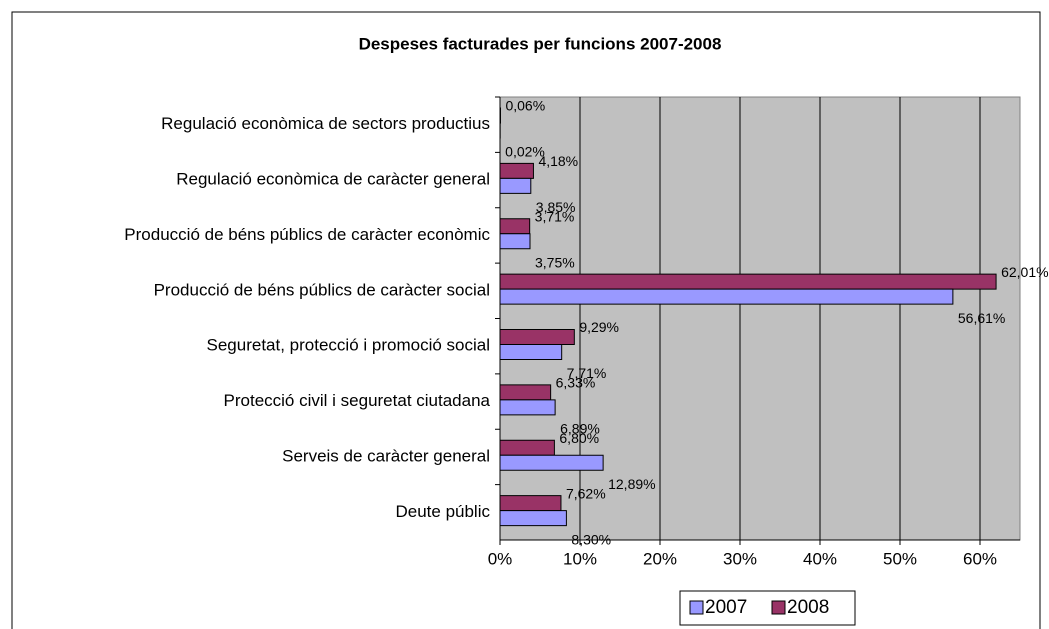 The height and width of the screenshot is (629, 1049). Describe the element at coordinates (386, 455) in the screenshot. I see `y-tick-label: Serveis de caràcter general` at that location.